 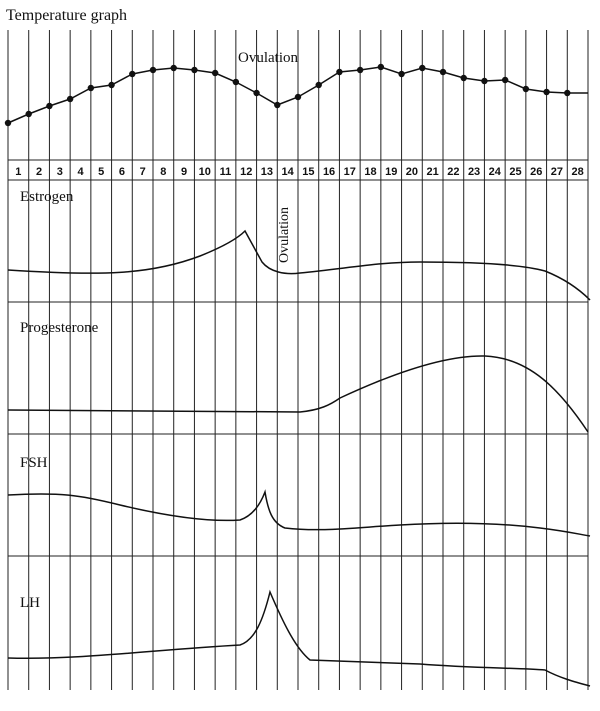 I want to click on day-label: 8, so click(x=163, y=172).